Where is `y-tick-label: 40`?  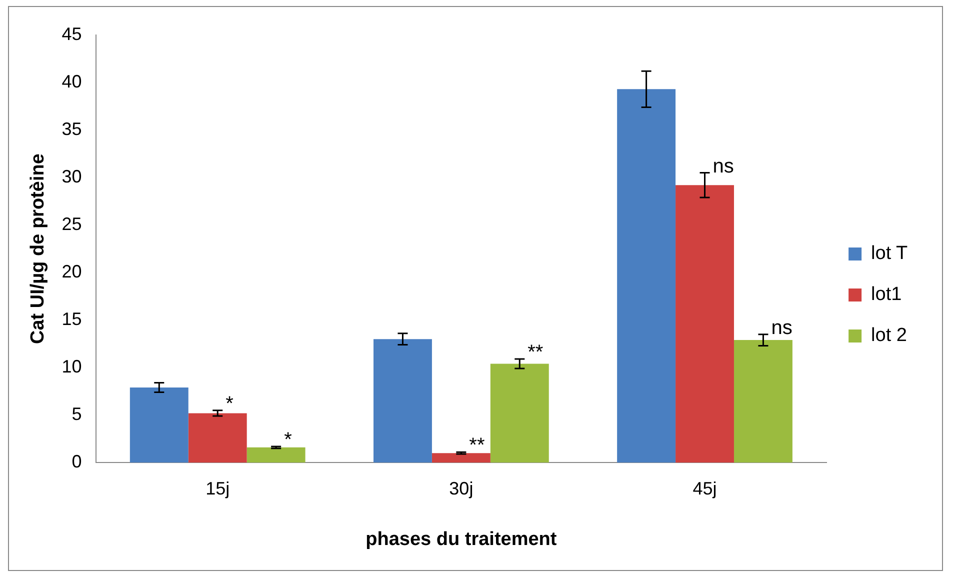
y-tick-label: 40 is located at coordinates (72, 81).